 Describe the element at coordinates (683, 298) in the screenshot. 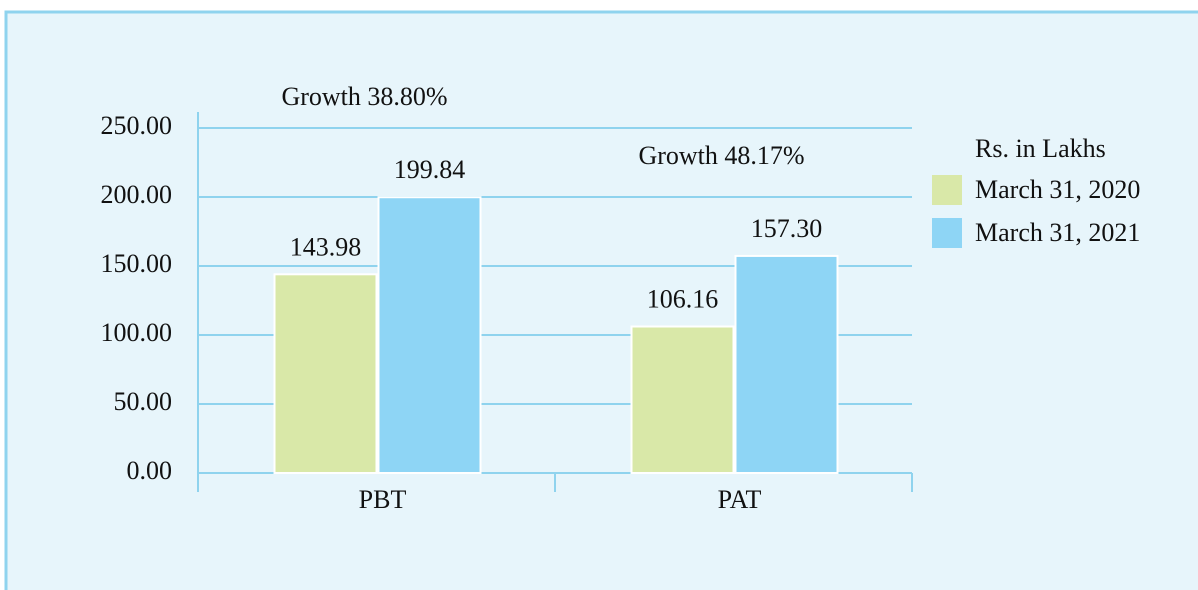

I see `data-label: 106.16` at that location.